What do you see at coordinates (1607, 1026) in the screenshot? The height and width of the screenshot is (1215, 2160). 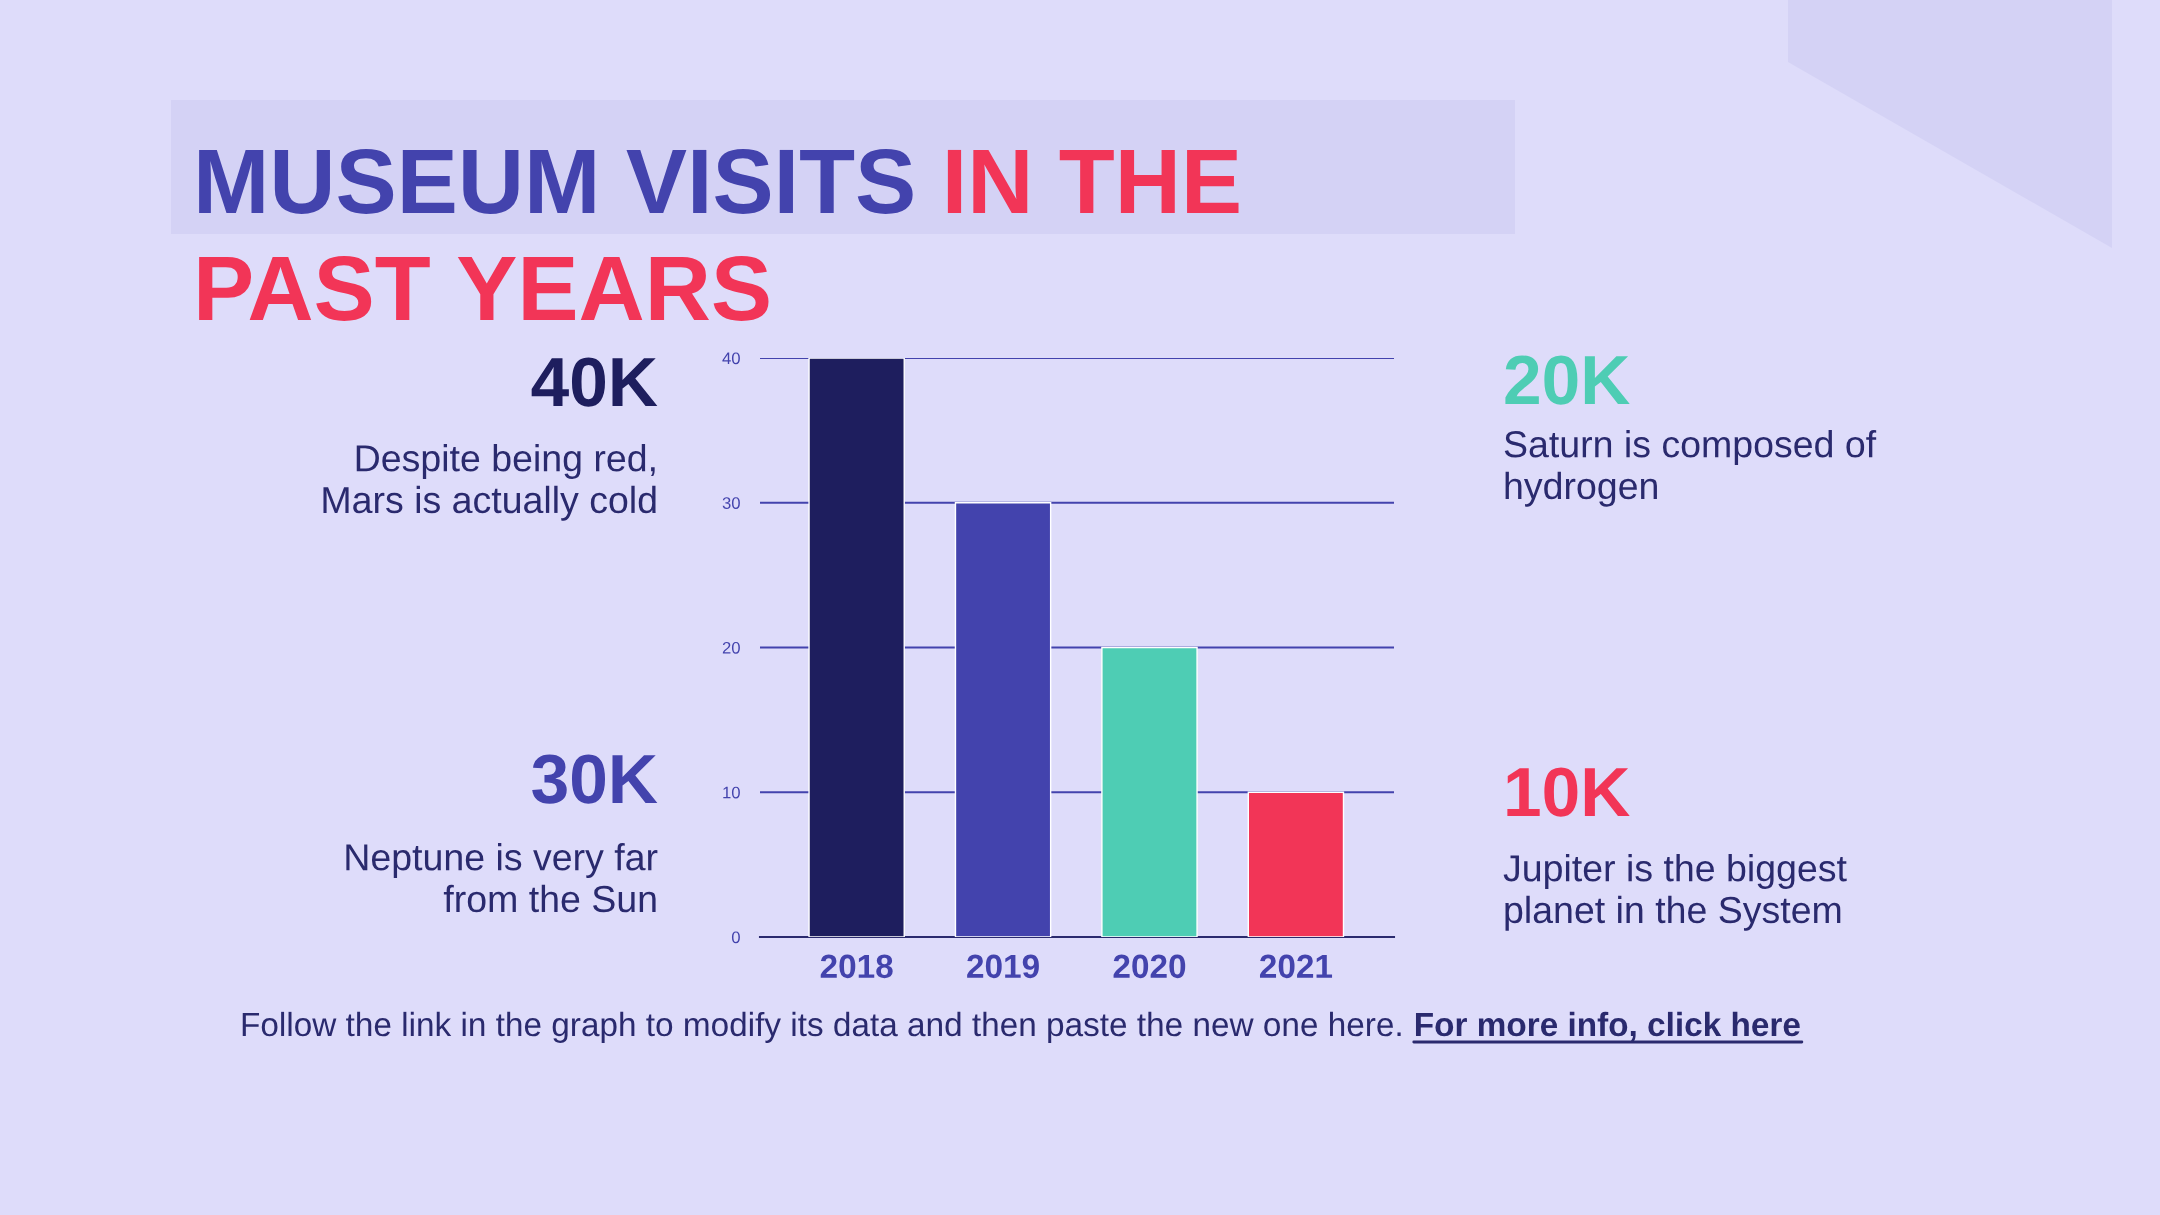 I see `text: For more info, click here` at bounding box center [1607, 1026].